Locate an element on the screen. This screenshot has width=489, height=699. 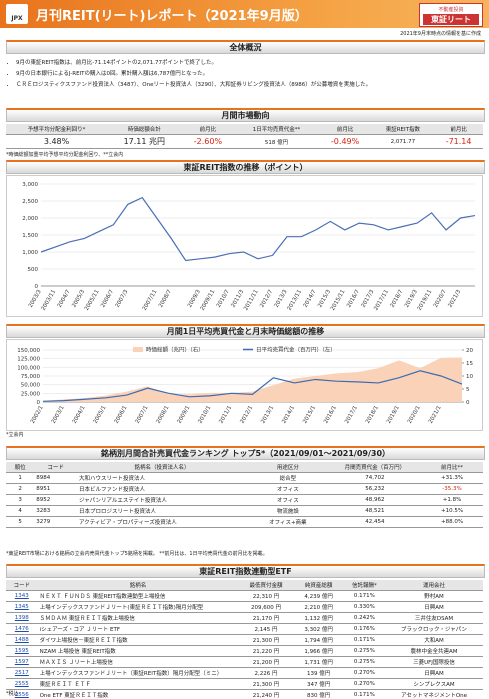
value-cell: 518 億円 is located at coordinates (276, 141).